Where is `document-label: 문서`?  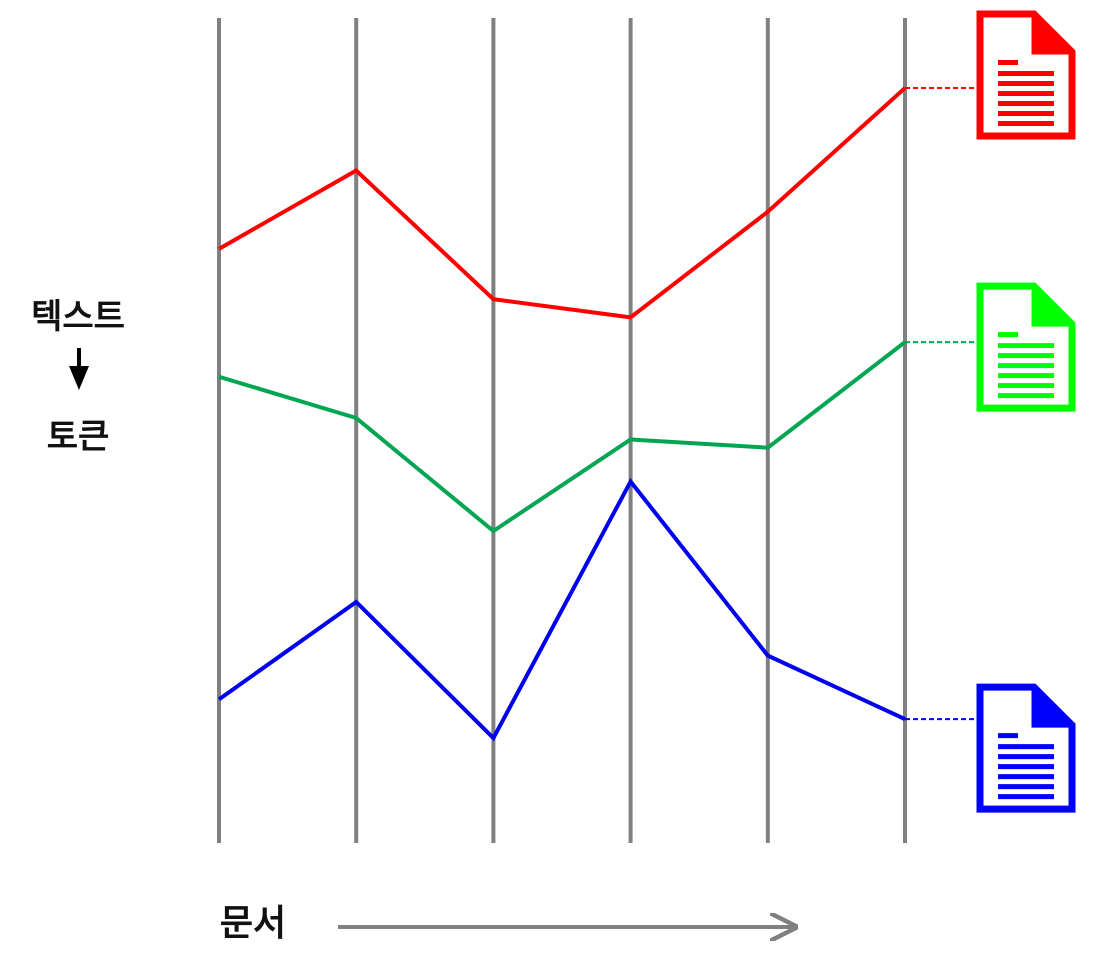 document-label: 문서 is located at coordinates (253, 923).